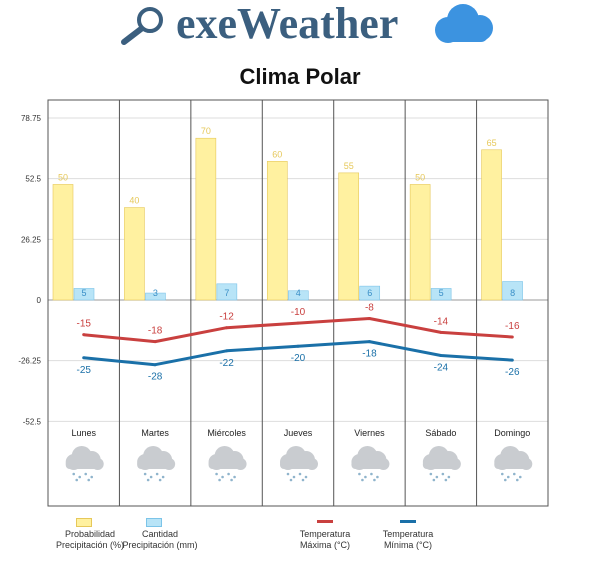  Describe the element at coordinates (155, 377) in the screenshot. I see `temp-min-label: -28` at that location.